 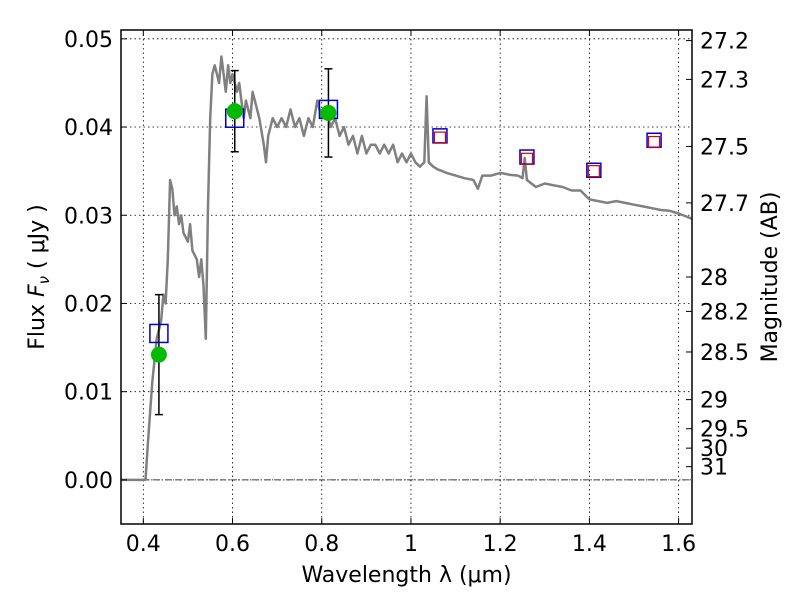 What do you see at coordinates (406, 575) in the screenshot?
I see `x-axis-label: Wavelength λ (μm)` at bounding box center [406, 575].